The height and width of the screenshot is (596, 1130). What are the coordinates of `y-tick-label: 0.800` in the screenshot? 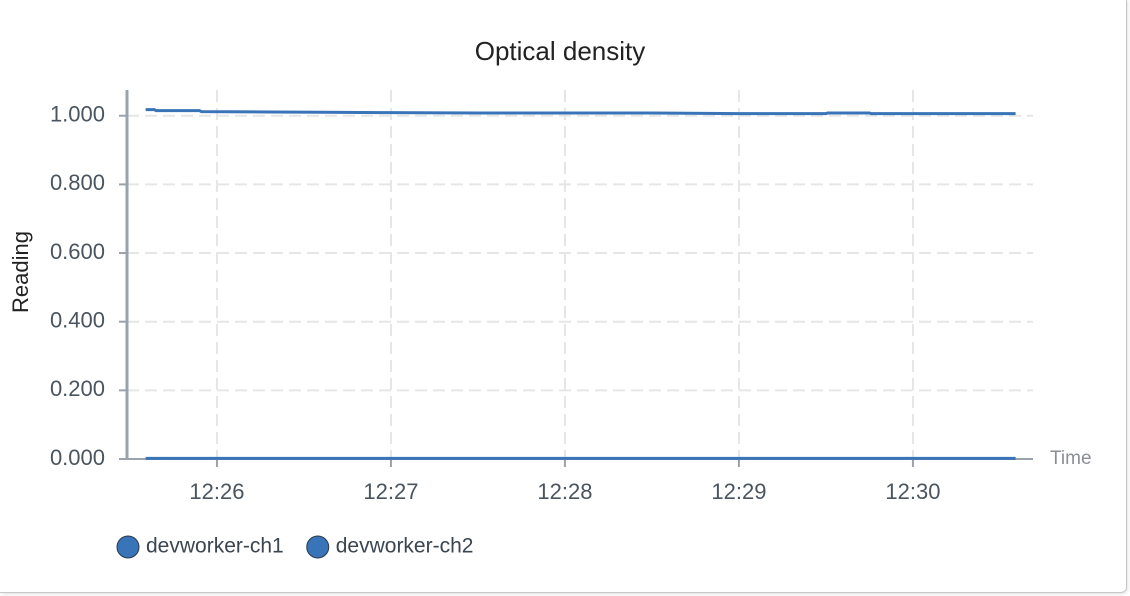 It's located at (77, 182).